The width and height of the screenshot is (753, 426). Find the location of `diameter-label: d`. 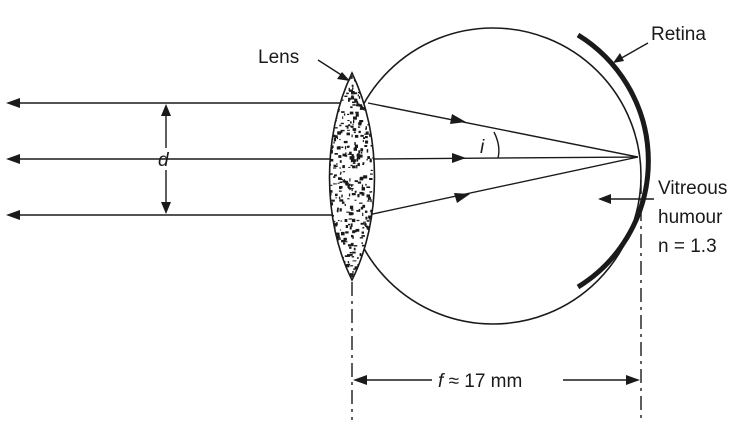

diameter-label: d is located at coordinates (164, 160).